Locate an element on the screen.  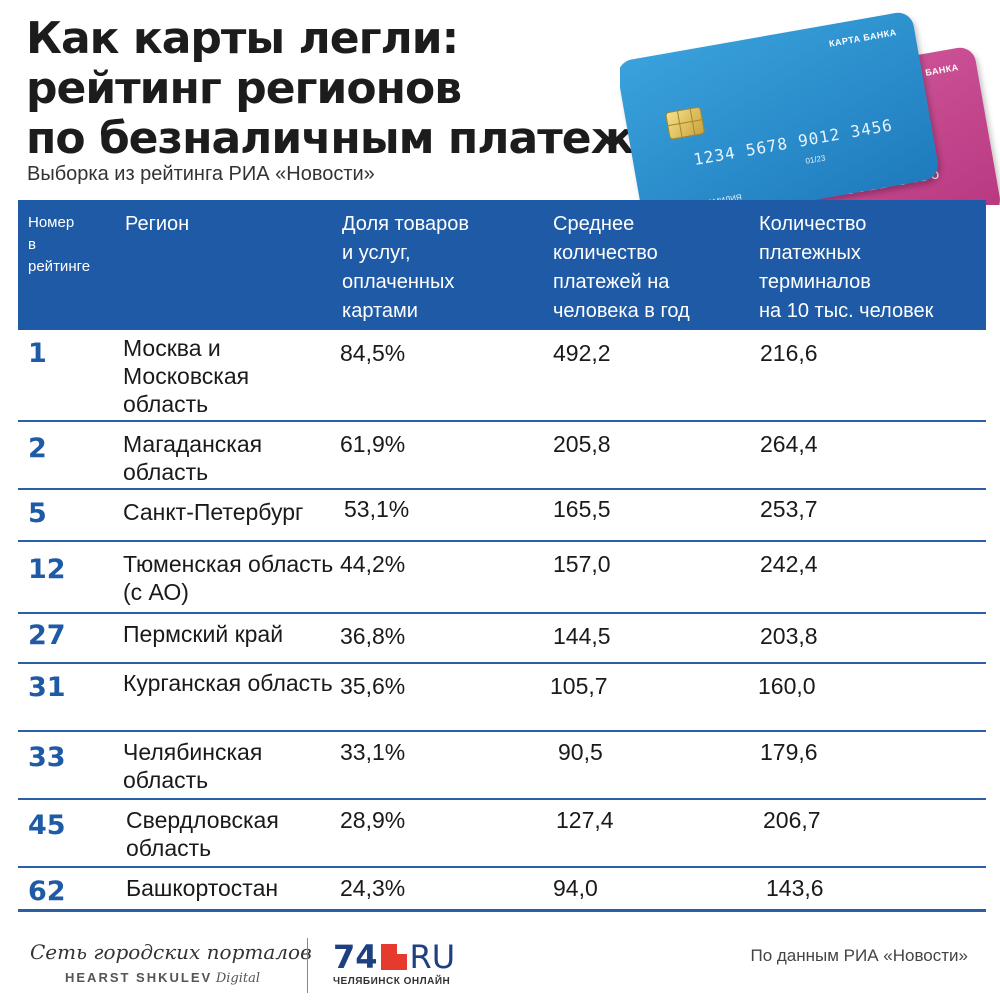
payments-cell: 492,2 is located at coordinates (582, 353).